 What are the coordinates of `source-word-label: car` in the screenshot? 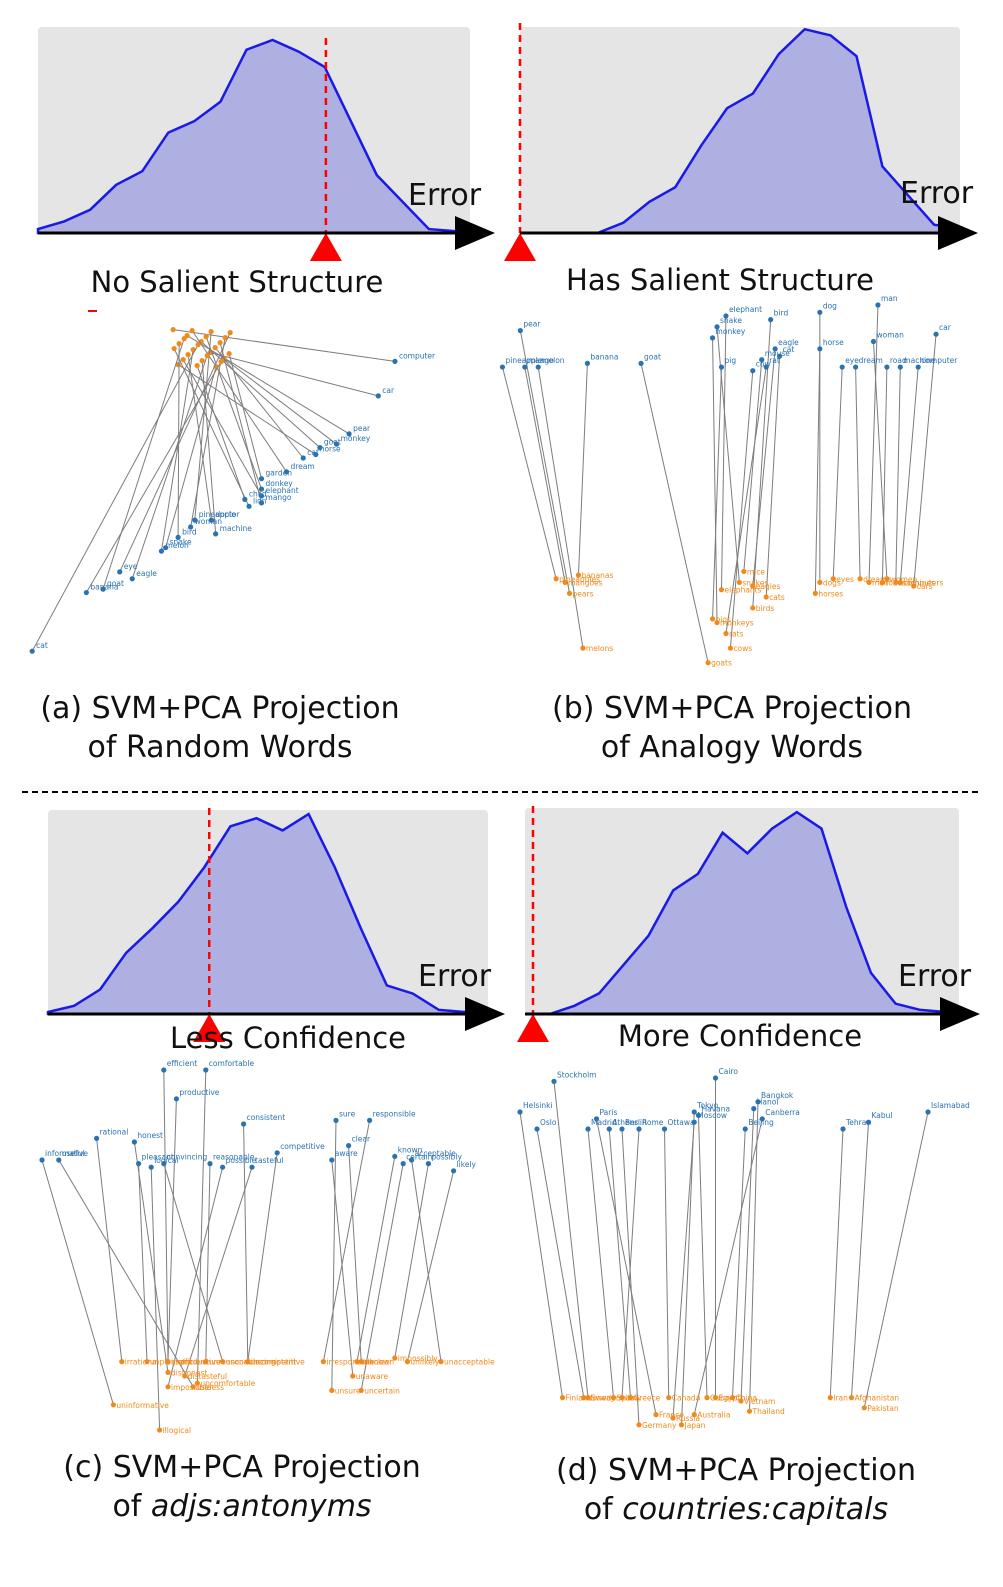 It's located at (945, 327).